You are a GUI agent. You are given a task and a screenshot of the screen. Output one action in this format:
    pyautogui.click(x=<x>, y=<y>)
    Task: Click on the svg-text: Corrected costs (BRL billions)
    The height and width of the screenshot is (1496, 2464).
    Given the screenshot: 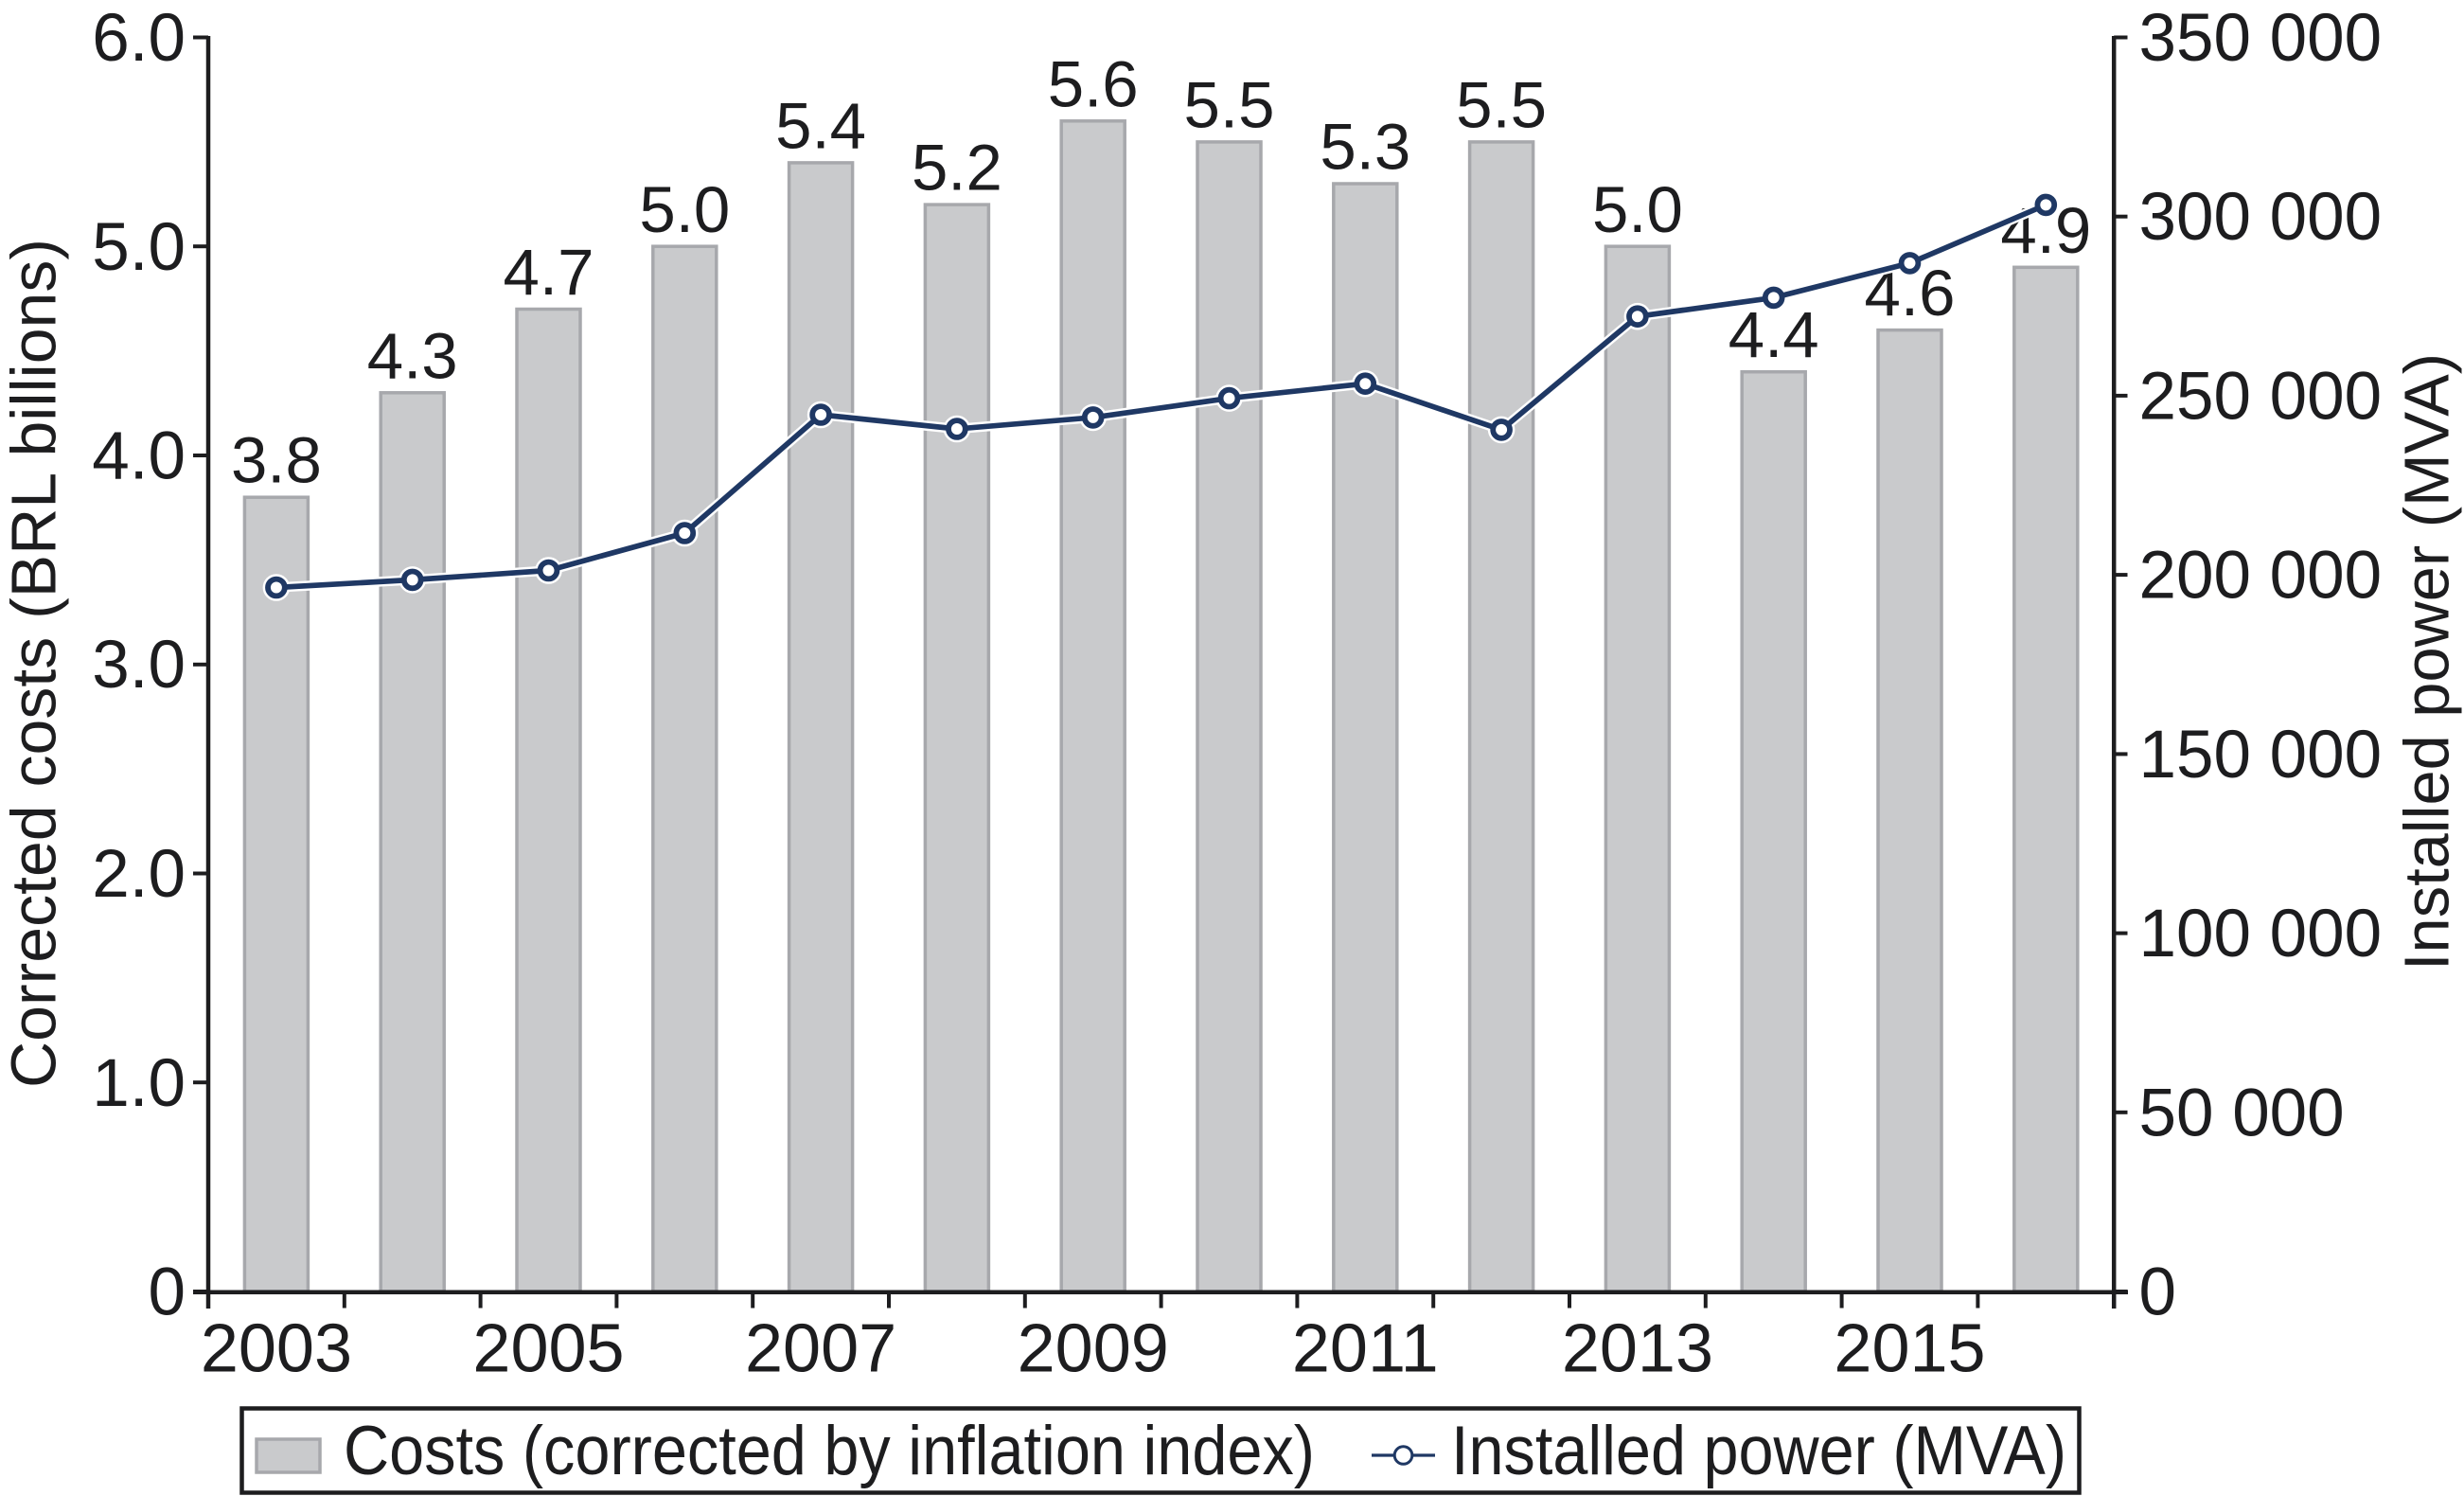 What is the action you would take?
    pyautogui.click(x=35, y=663)
    